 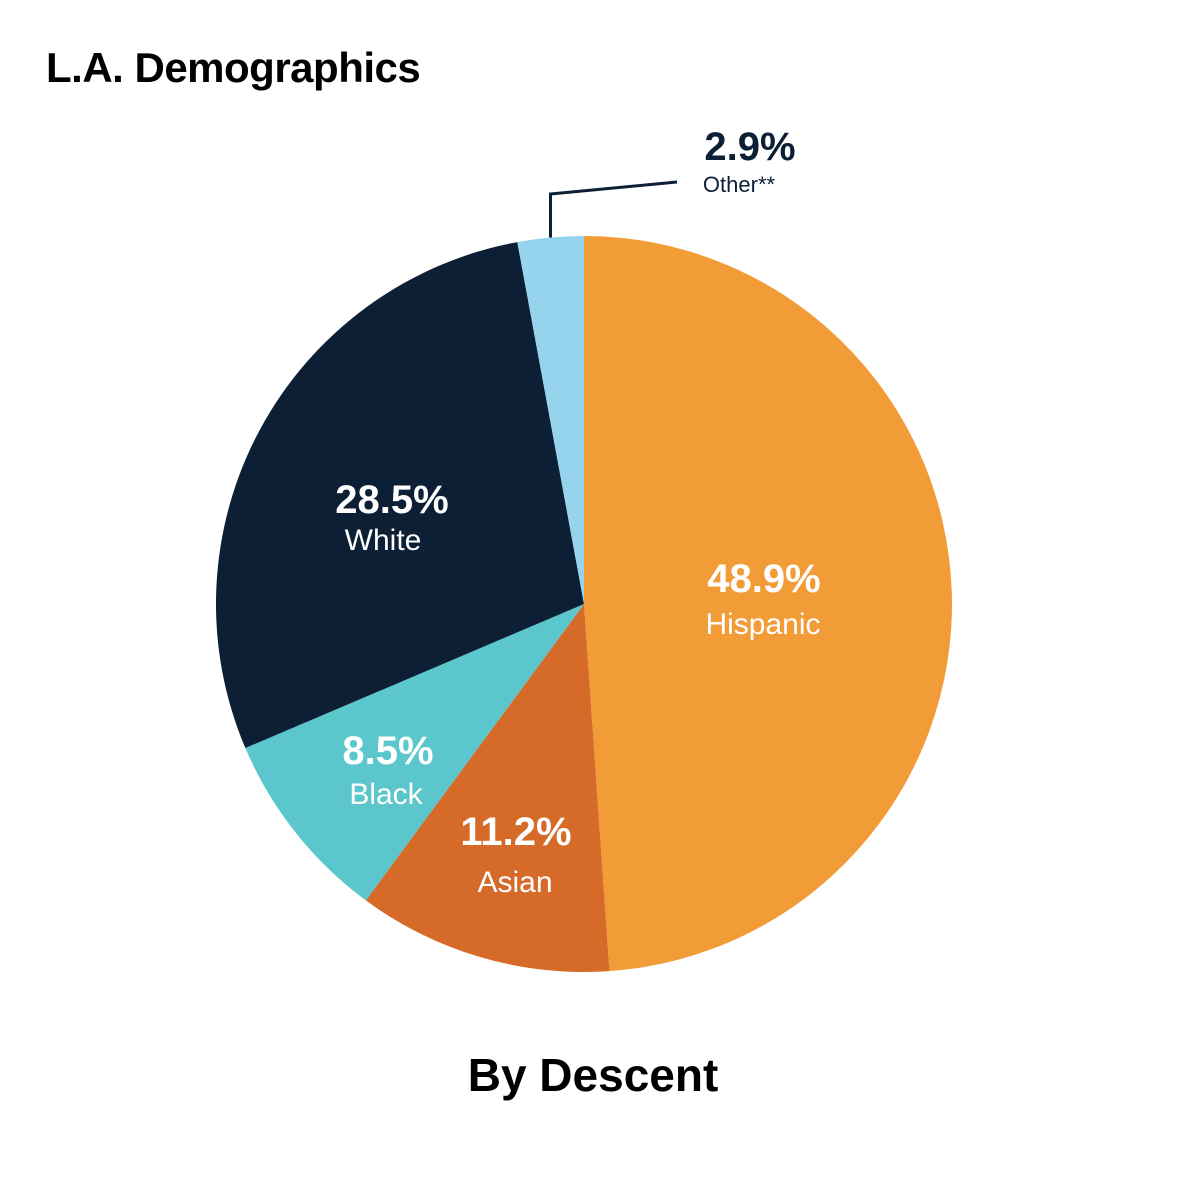 I want to click on slice-category-label-black: Black, so click(x=386, y=794).